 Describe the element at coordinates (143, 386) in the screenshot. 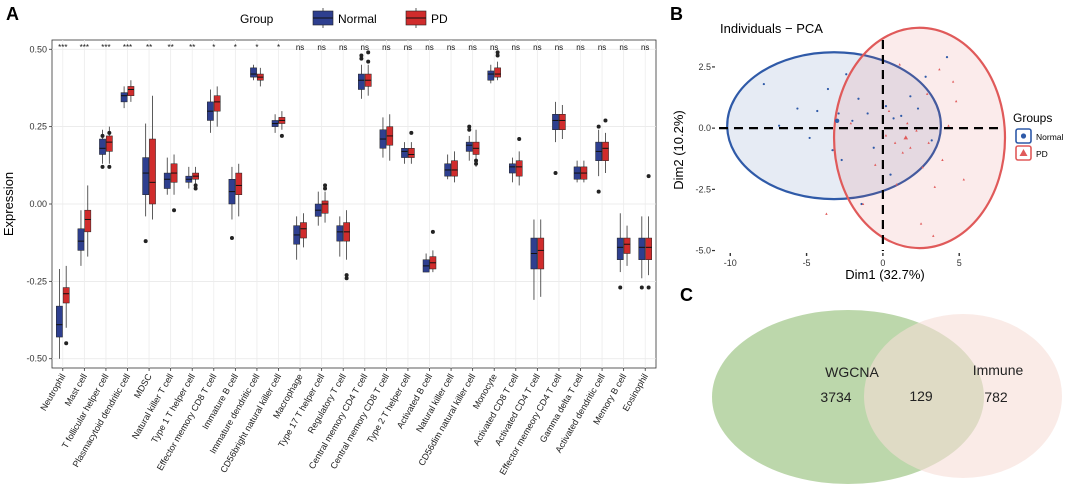

I see `category-label: MDSC` at that location.